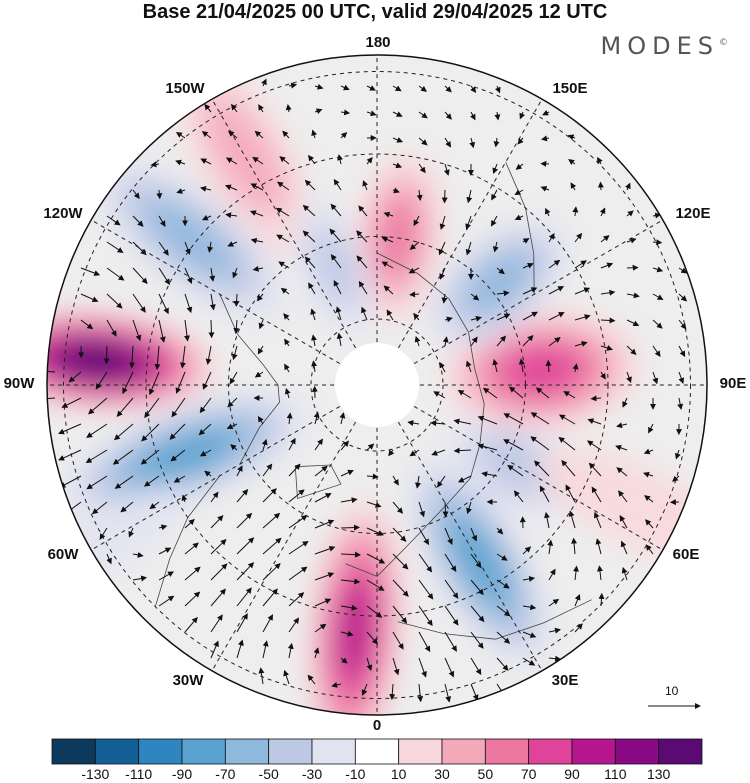  What do you see at coordinates (188, 680) in the screenshot?
I see `longitude-label-30w: 30W` at bounding box center [188, 680].